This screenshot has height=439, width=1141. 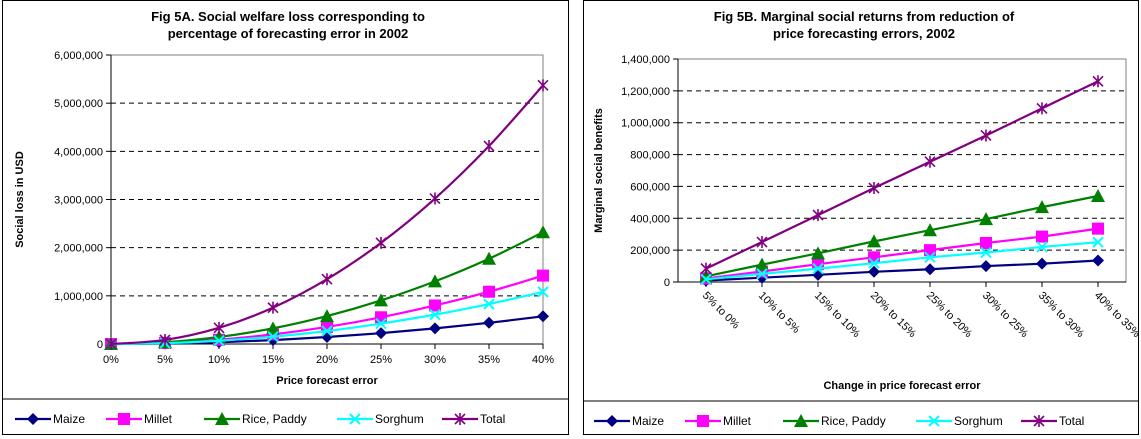 I want to click on chart-b-legend-label-sorghum: Sorghum, so click(x=978, y=421).